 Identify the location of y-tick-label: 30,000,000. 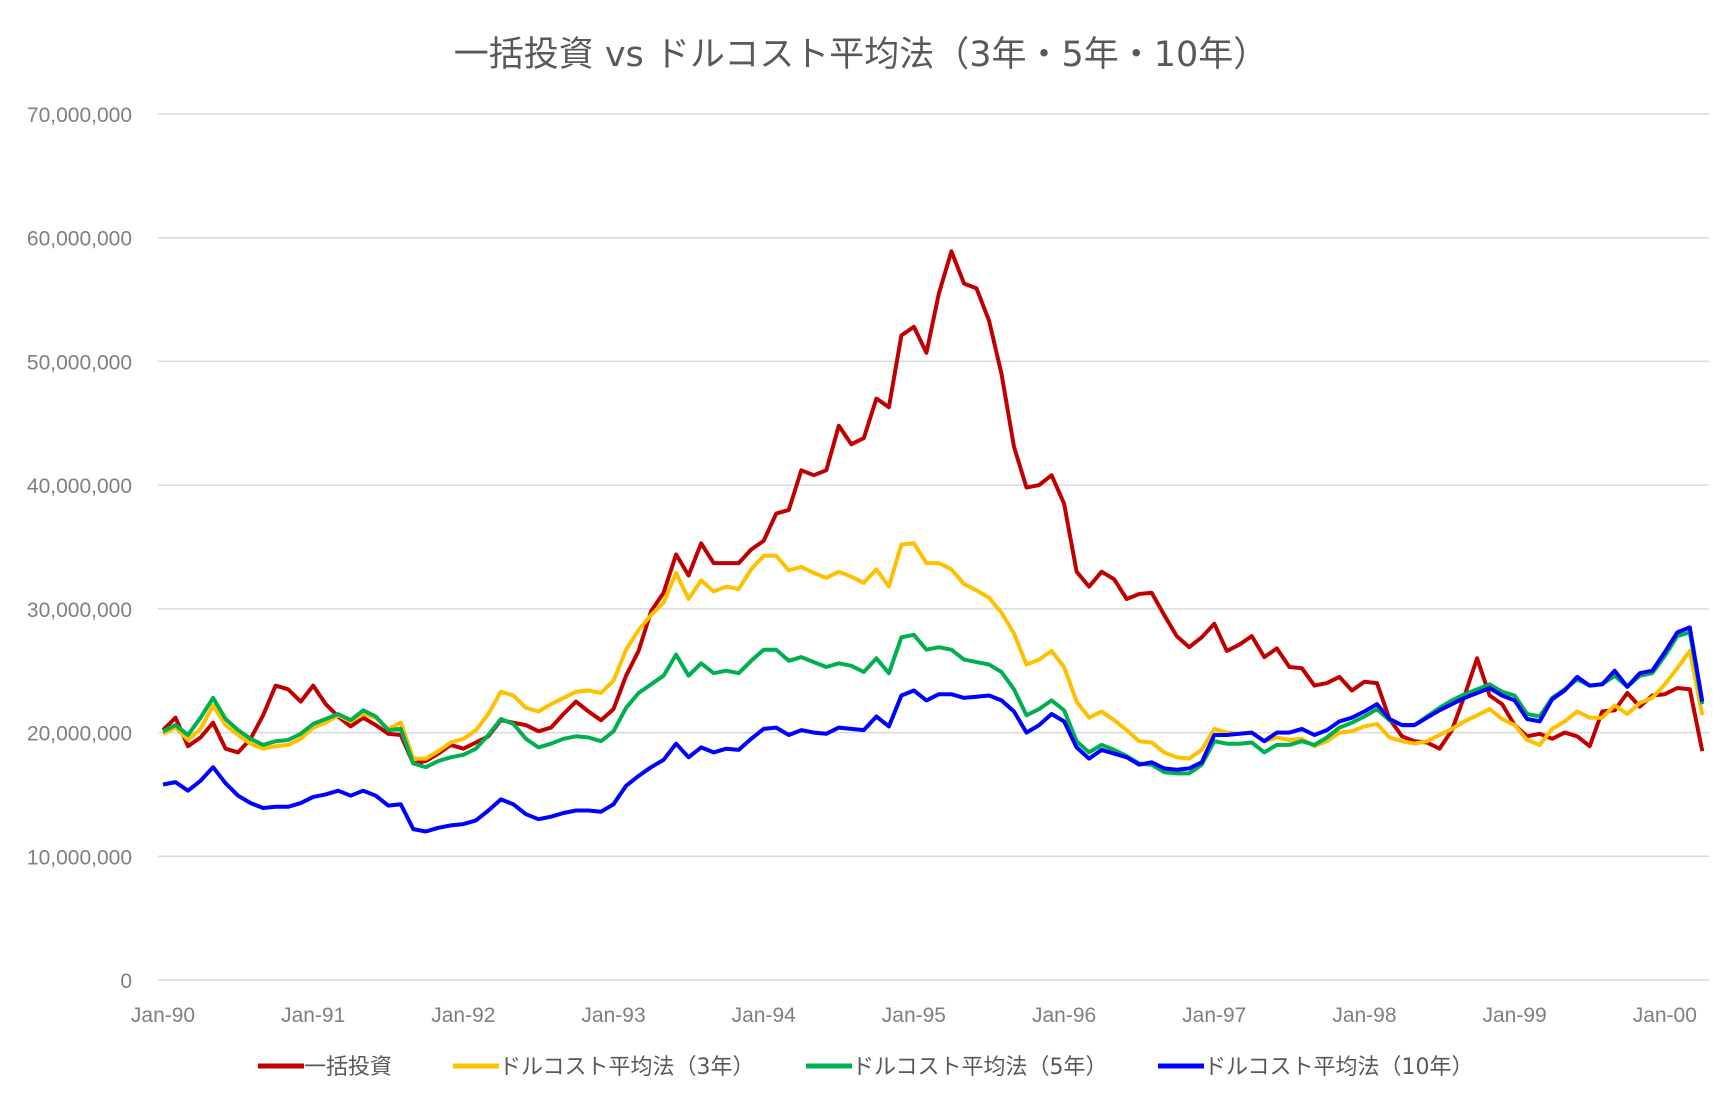
(79, 610).